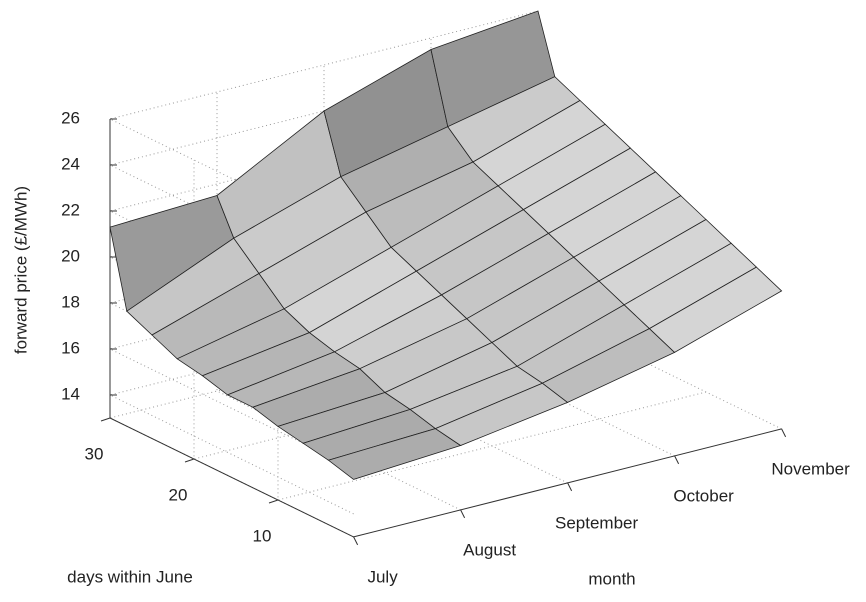 The height and width of the screenshot is (602, 866). Describe the element at coordinates (178, 494) in the screenshot. I see `y-tick-label: 20` at that location.